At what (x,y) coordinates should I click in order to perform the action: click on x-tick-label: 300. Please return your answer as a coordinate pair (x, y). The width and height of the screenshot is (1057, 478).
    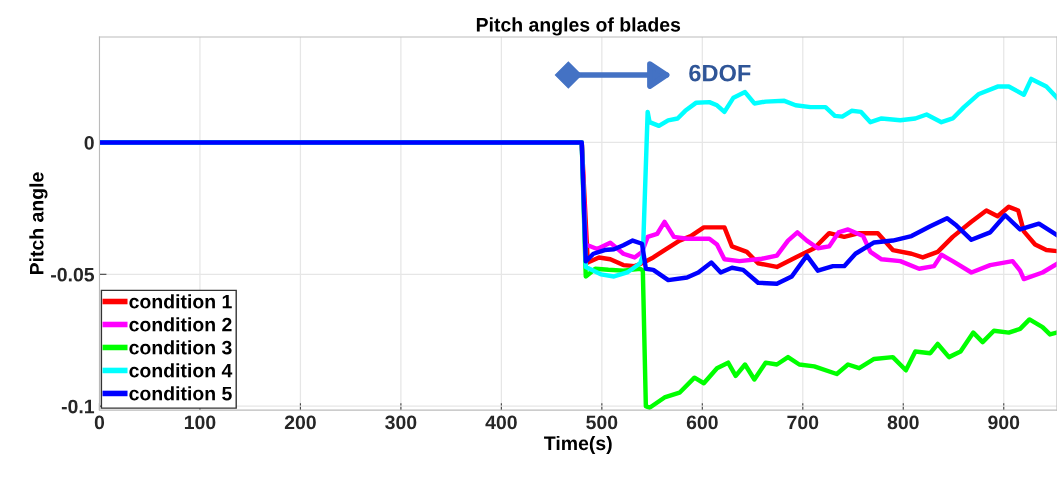
    Looking at the image, I should click on (401, 422).